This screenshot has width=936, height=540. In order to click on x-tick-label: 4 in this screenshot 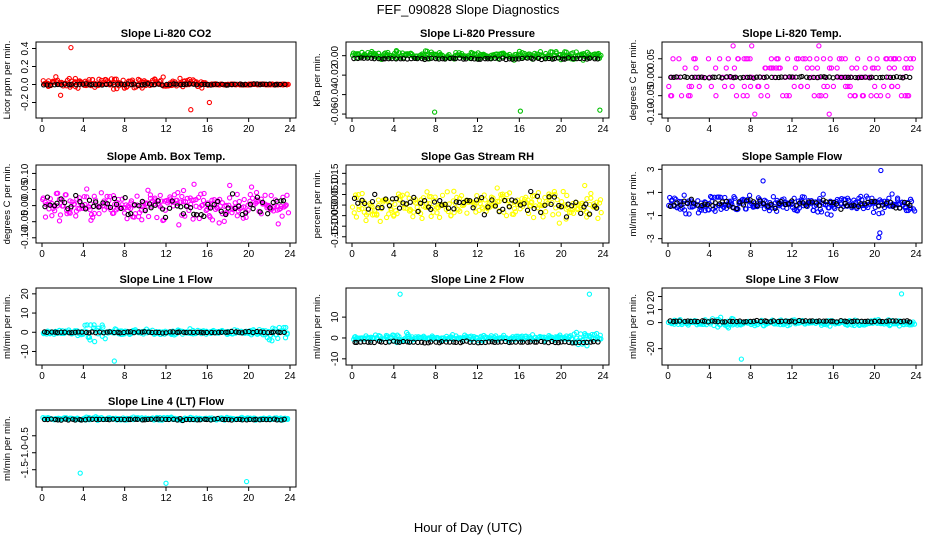, I will do `click(710, 254)`.